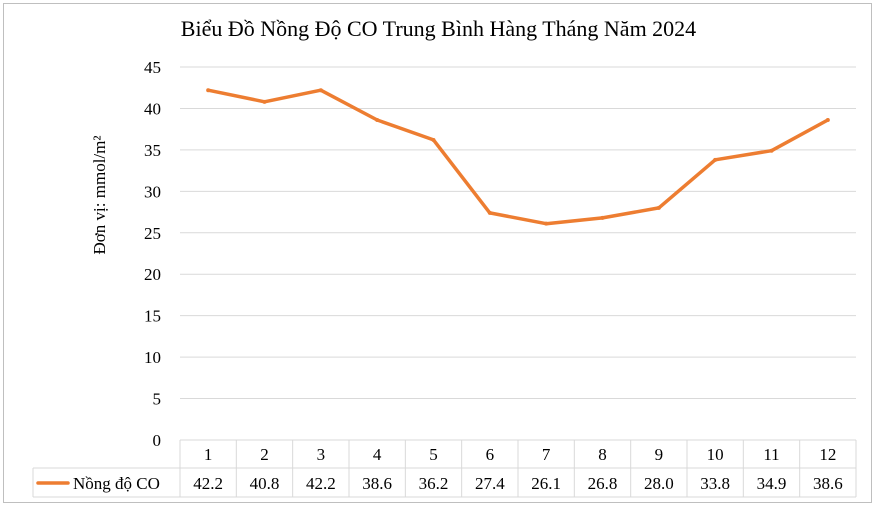 The width and height of the screenshot is (877, 508). Describe the element at coordinates (152, 316) in the screenshot. I see `y-tick-label: 15` at that location.